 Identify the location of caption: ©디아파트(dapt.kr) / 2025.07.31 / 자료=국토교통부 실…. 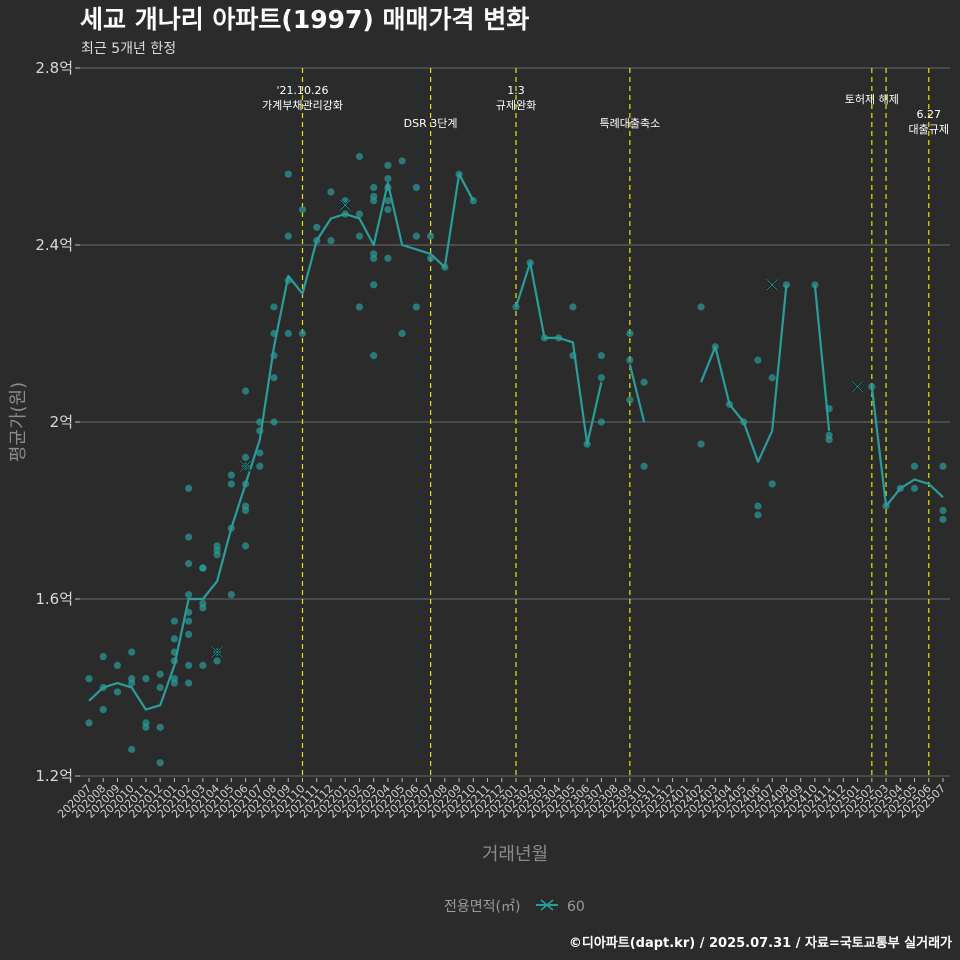
(760, 943).